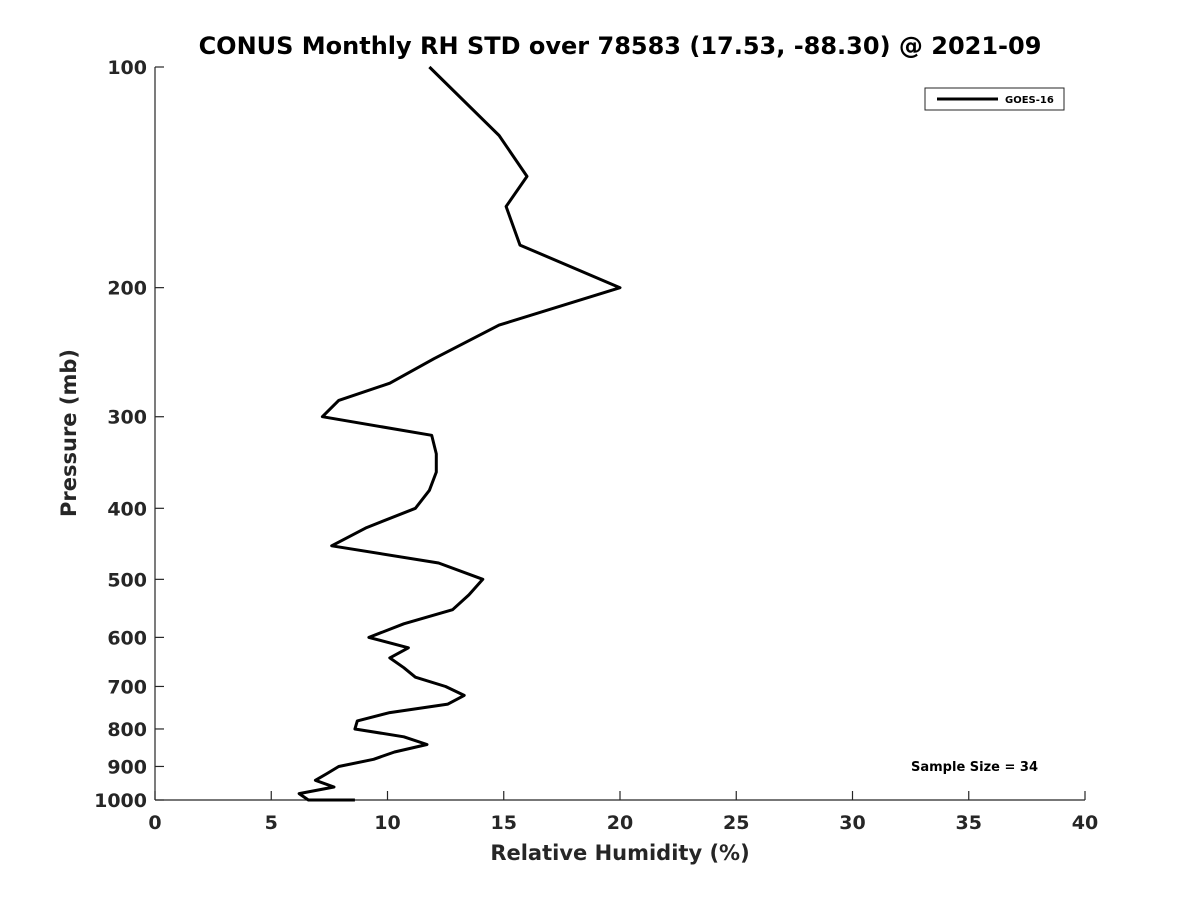 The image size is (1200, 900). Describe the element at coordinates (127, 418) in the screenshot. I see `y-tick-label: 300` at that location.